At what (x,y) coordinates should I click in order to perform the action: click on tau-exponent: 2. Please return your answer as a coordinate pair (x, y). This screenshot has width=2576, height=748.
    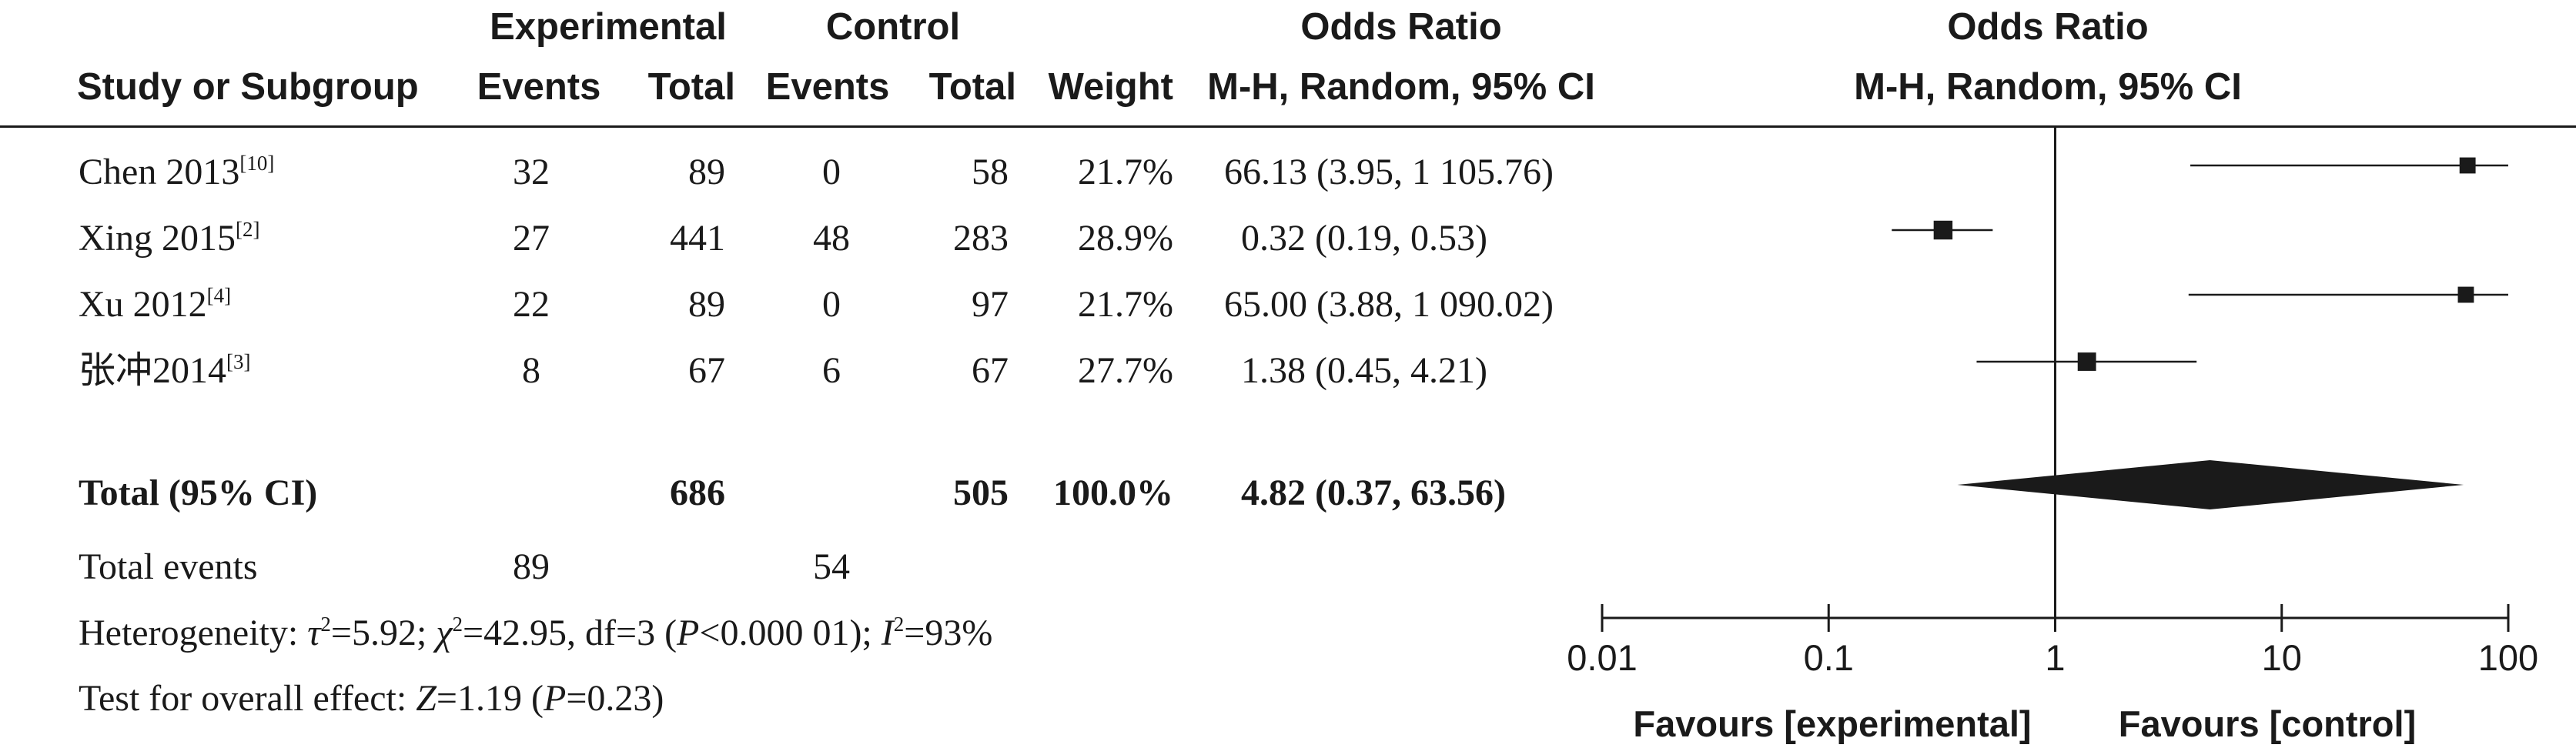
    Looking at the image, I should click on (325, 625).